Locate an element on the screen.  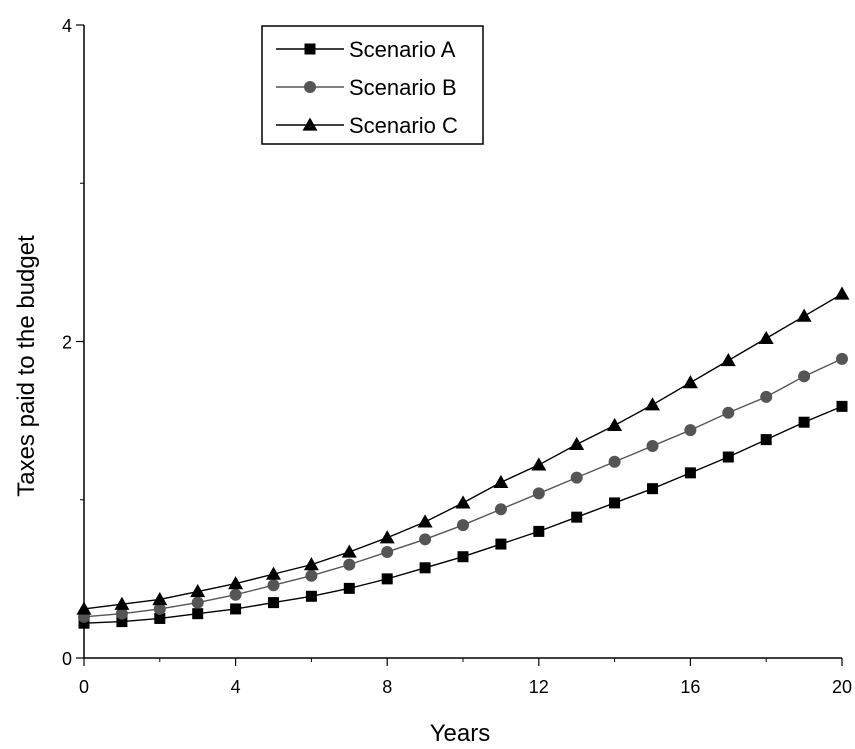
legend-item: Scenario A is located at coordinates (366, 49).